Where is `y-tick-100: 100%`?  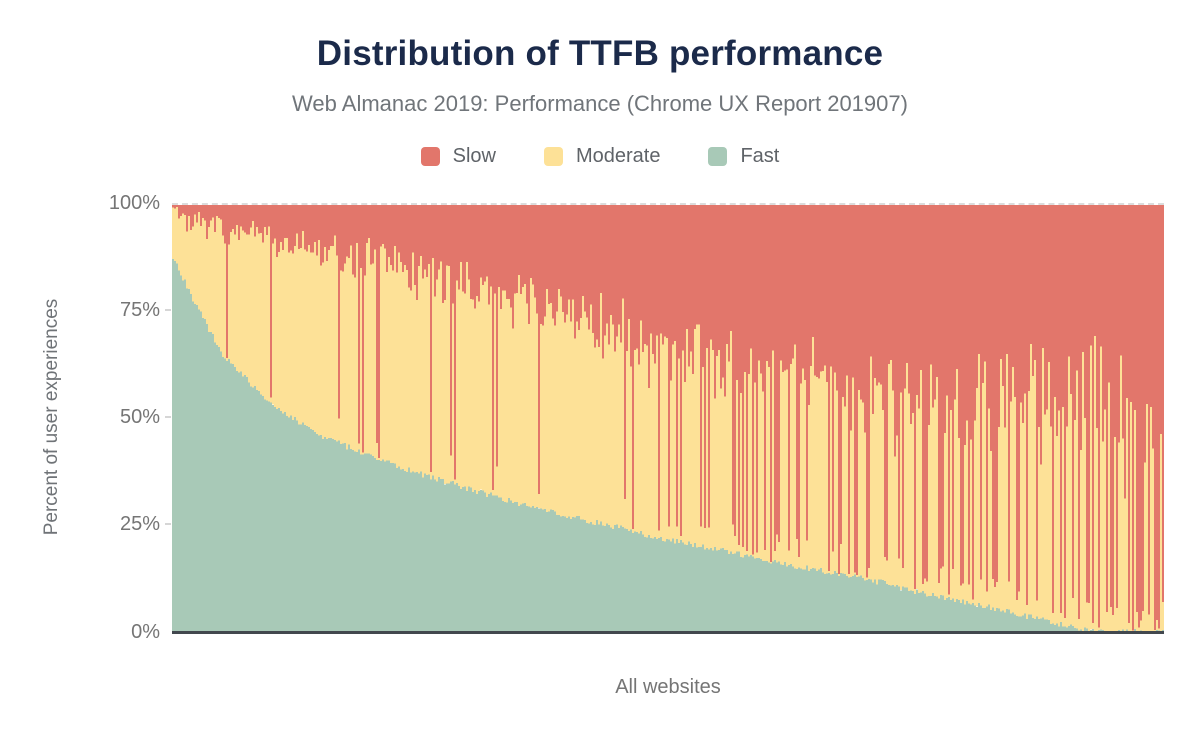 y-tick-100: 100% is located at coordinates (134, 203).